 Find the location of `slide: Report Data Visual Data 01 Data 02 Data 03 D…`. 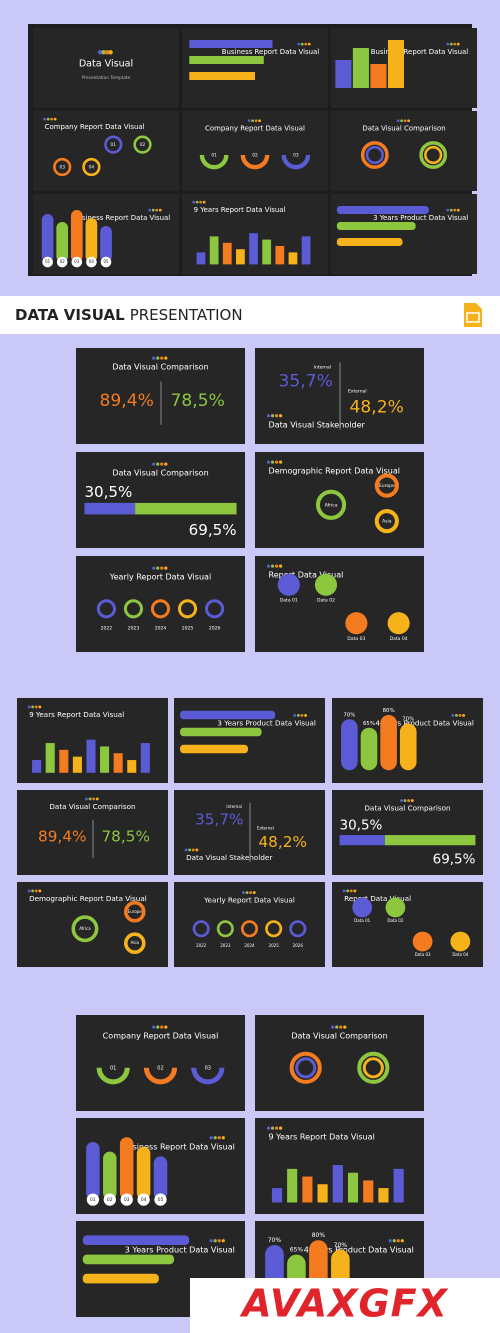

slide: Report Data Visual Data 01 Data 02 Data 03 D… is located at coordinates (339, 604).